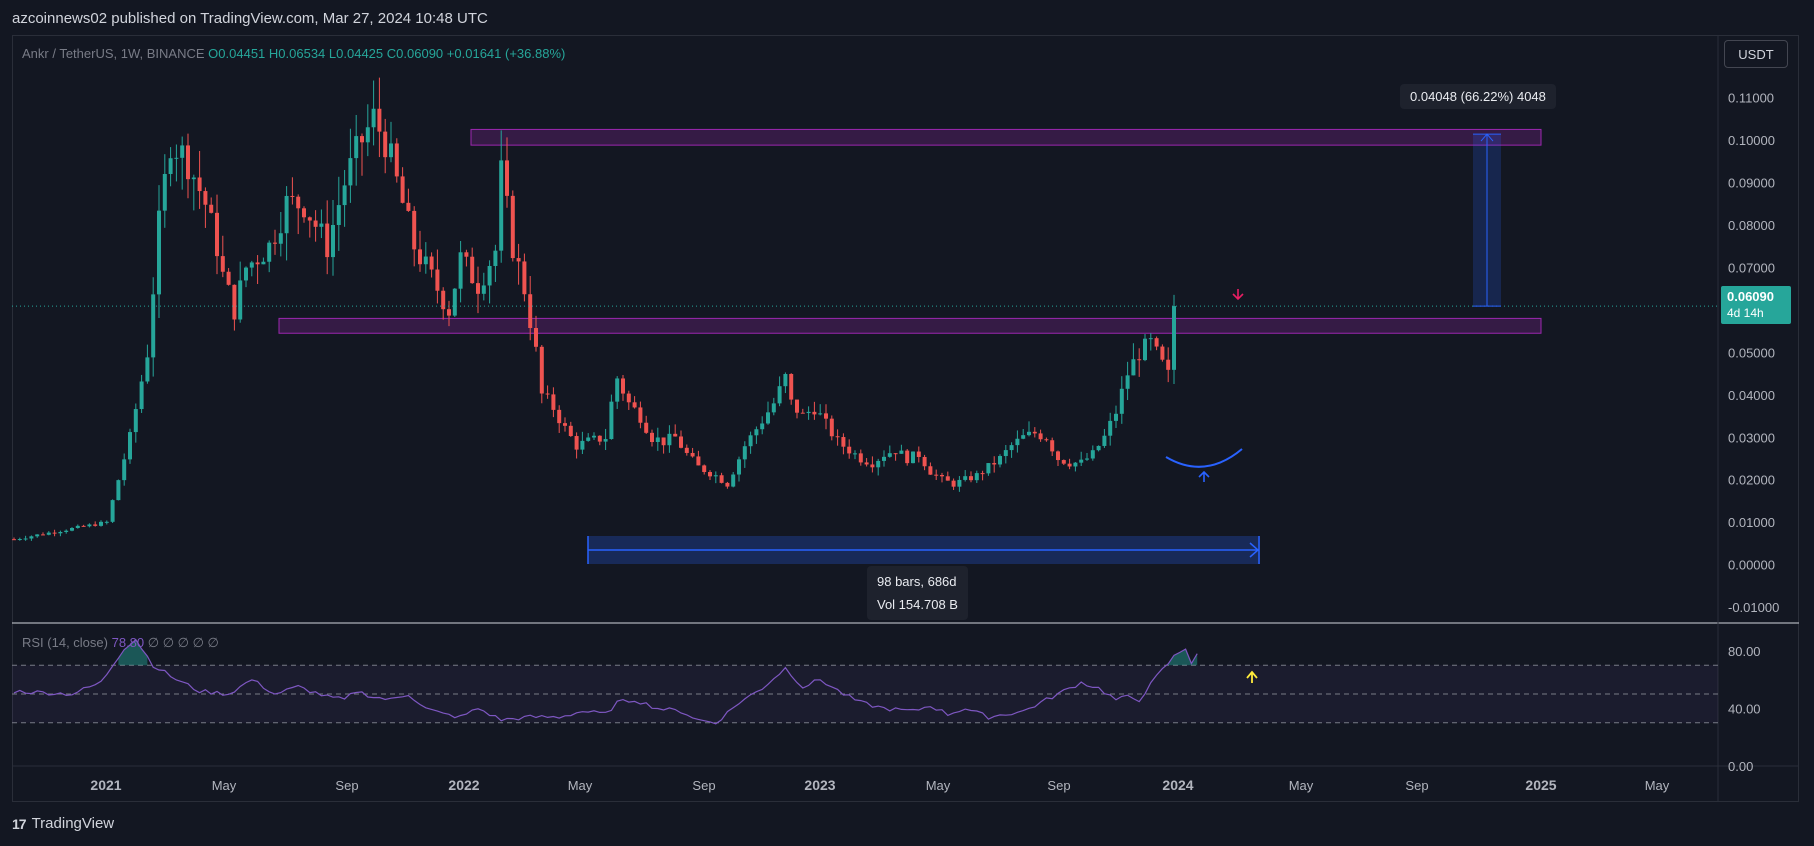  What do you see at coordinates (1540, 785) in the screenshot?
I see `x-tick-label: 2025` at bounding box center [1540, 785].